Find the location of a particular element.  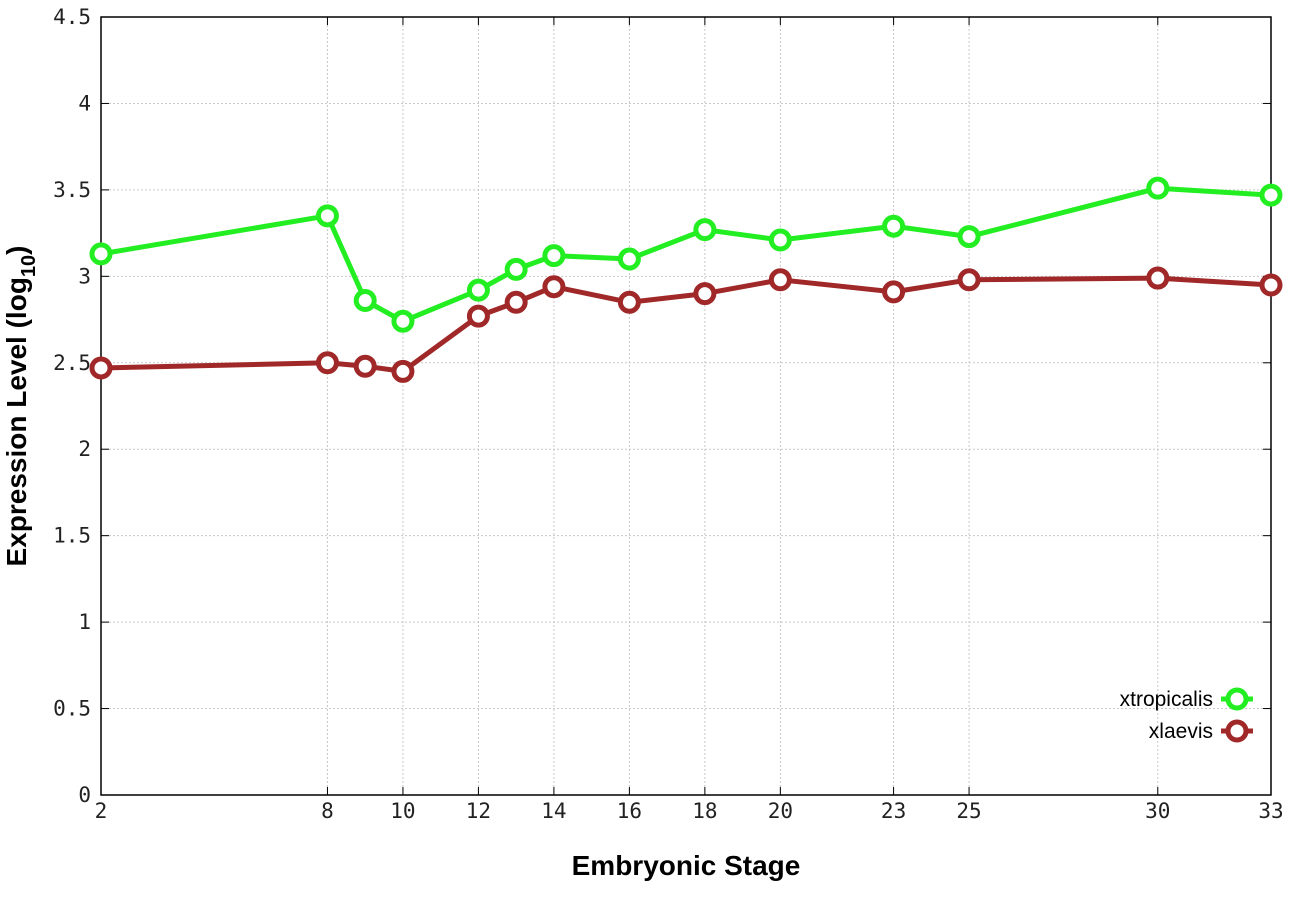

y-tick-label: 2.5 is located at coordinates (72, 363).